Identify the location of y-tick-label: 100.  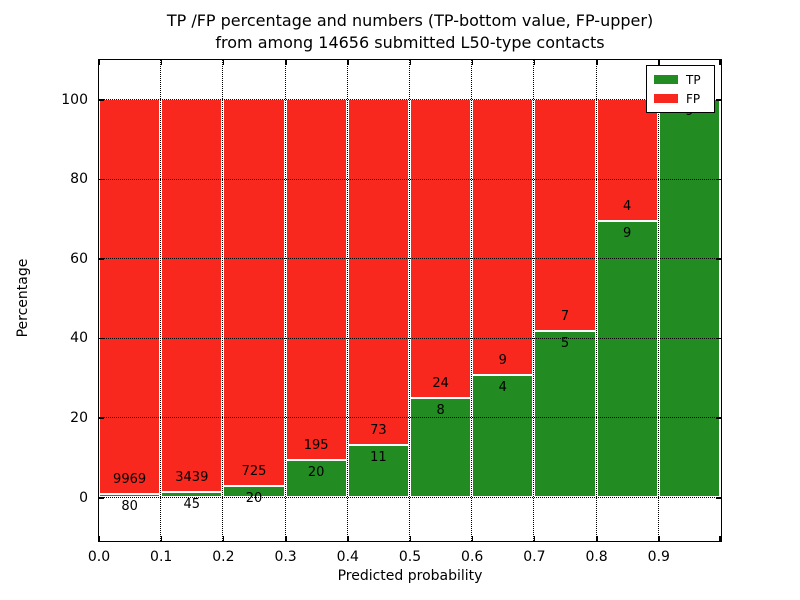
(74, 99).